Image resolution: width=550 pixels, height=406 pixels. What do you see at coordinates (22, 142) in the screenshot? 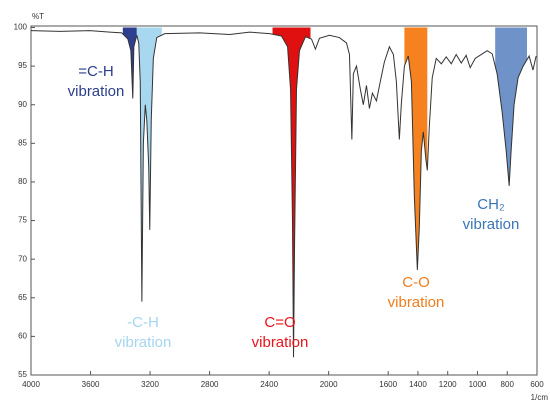
I see `y-tick-label: 85` at bounding box center [22, 142].